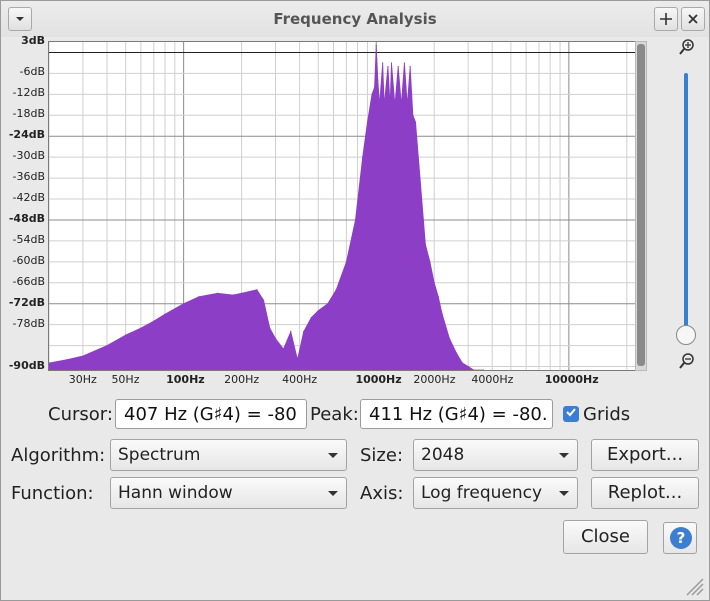  I want to click on axis-select: Log frequency, so click(495, 493).